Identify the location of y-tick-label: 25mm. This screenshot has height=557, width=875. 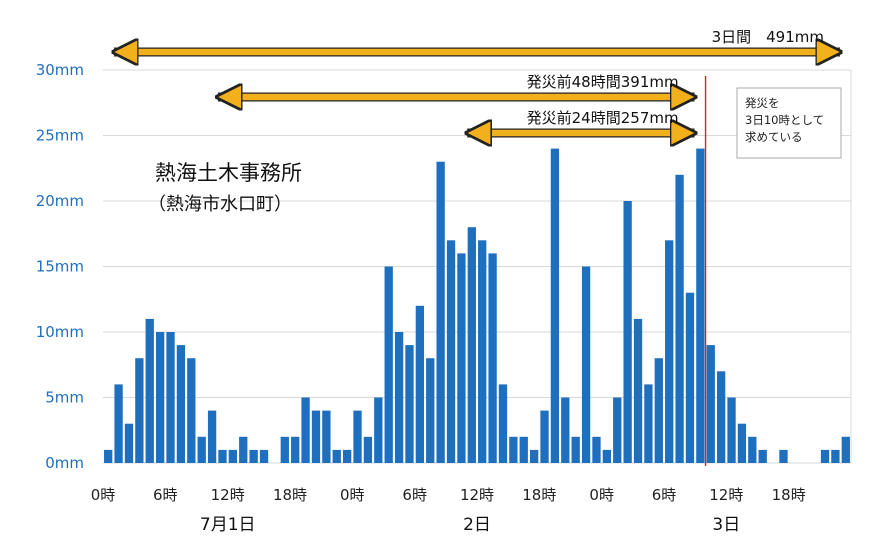
(60, 136).